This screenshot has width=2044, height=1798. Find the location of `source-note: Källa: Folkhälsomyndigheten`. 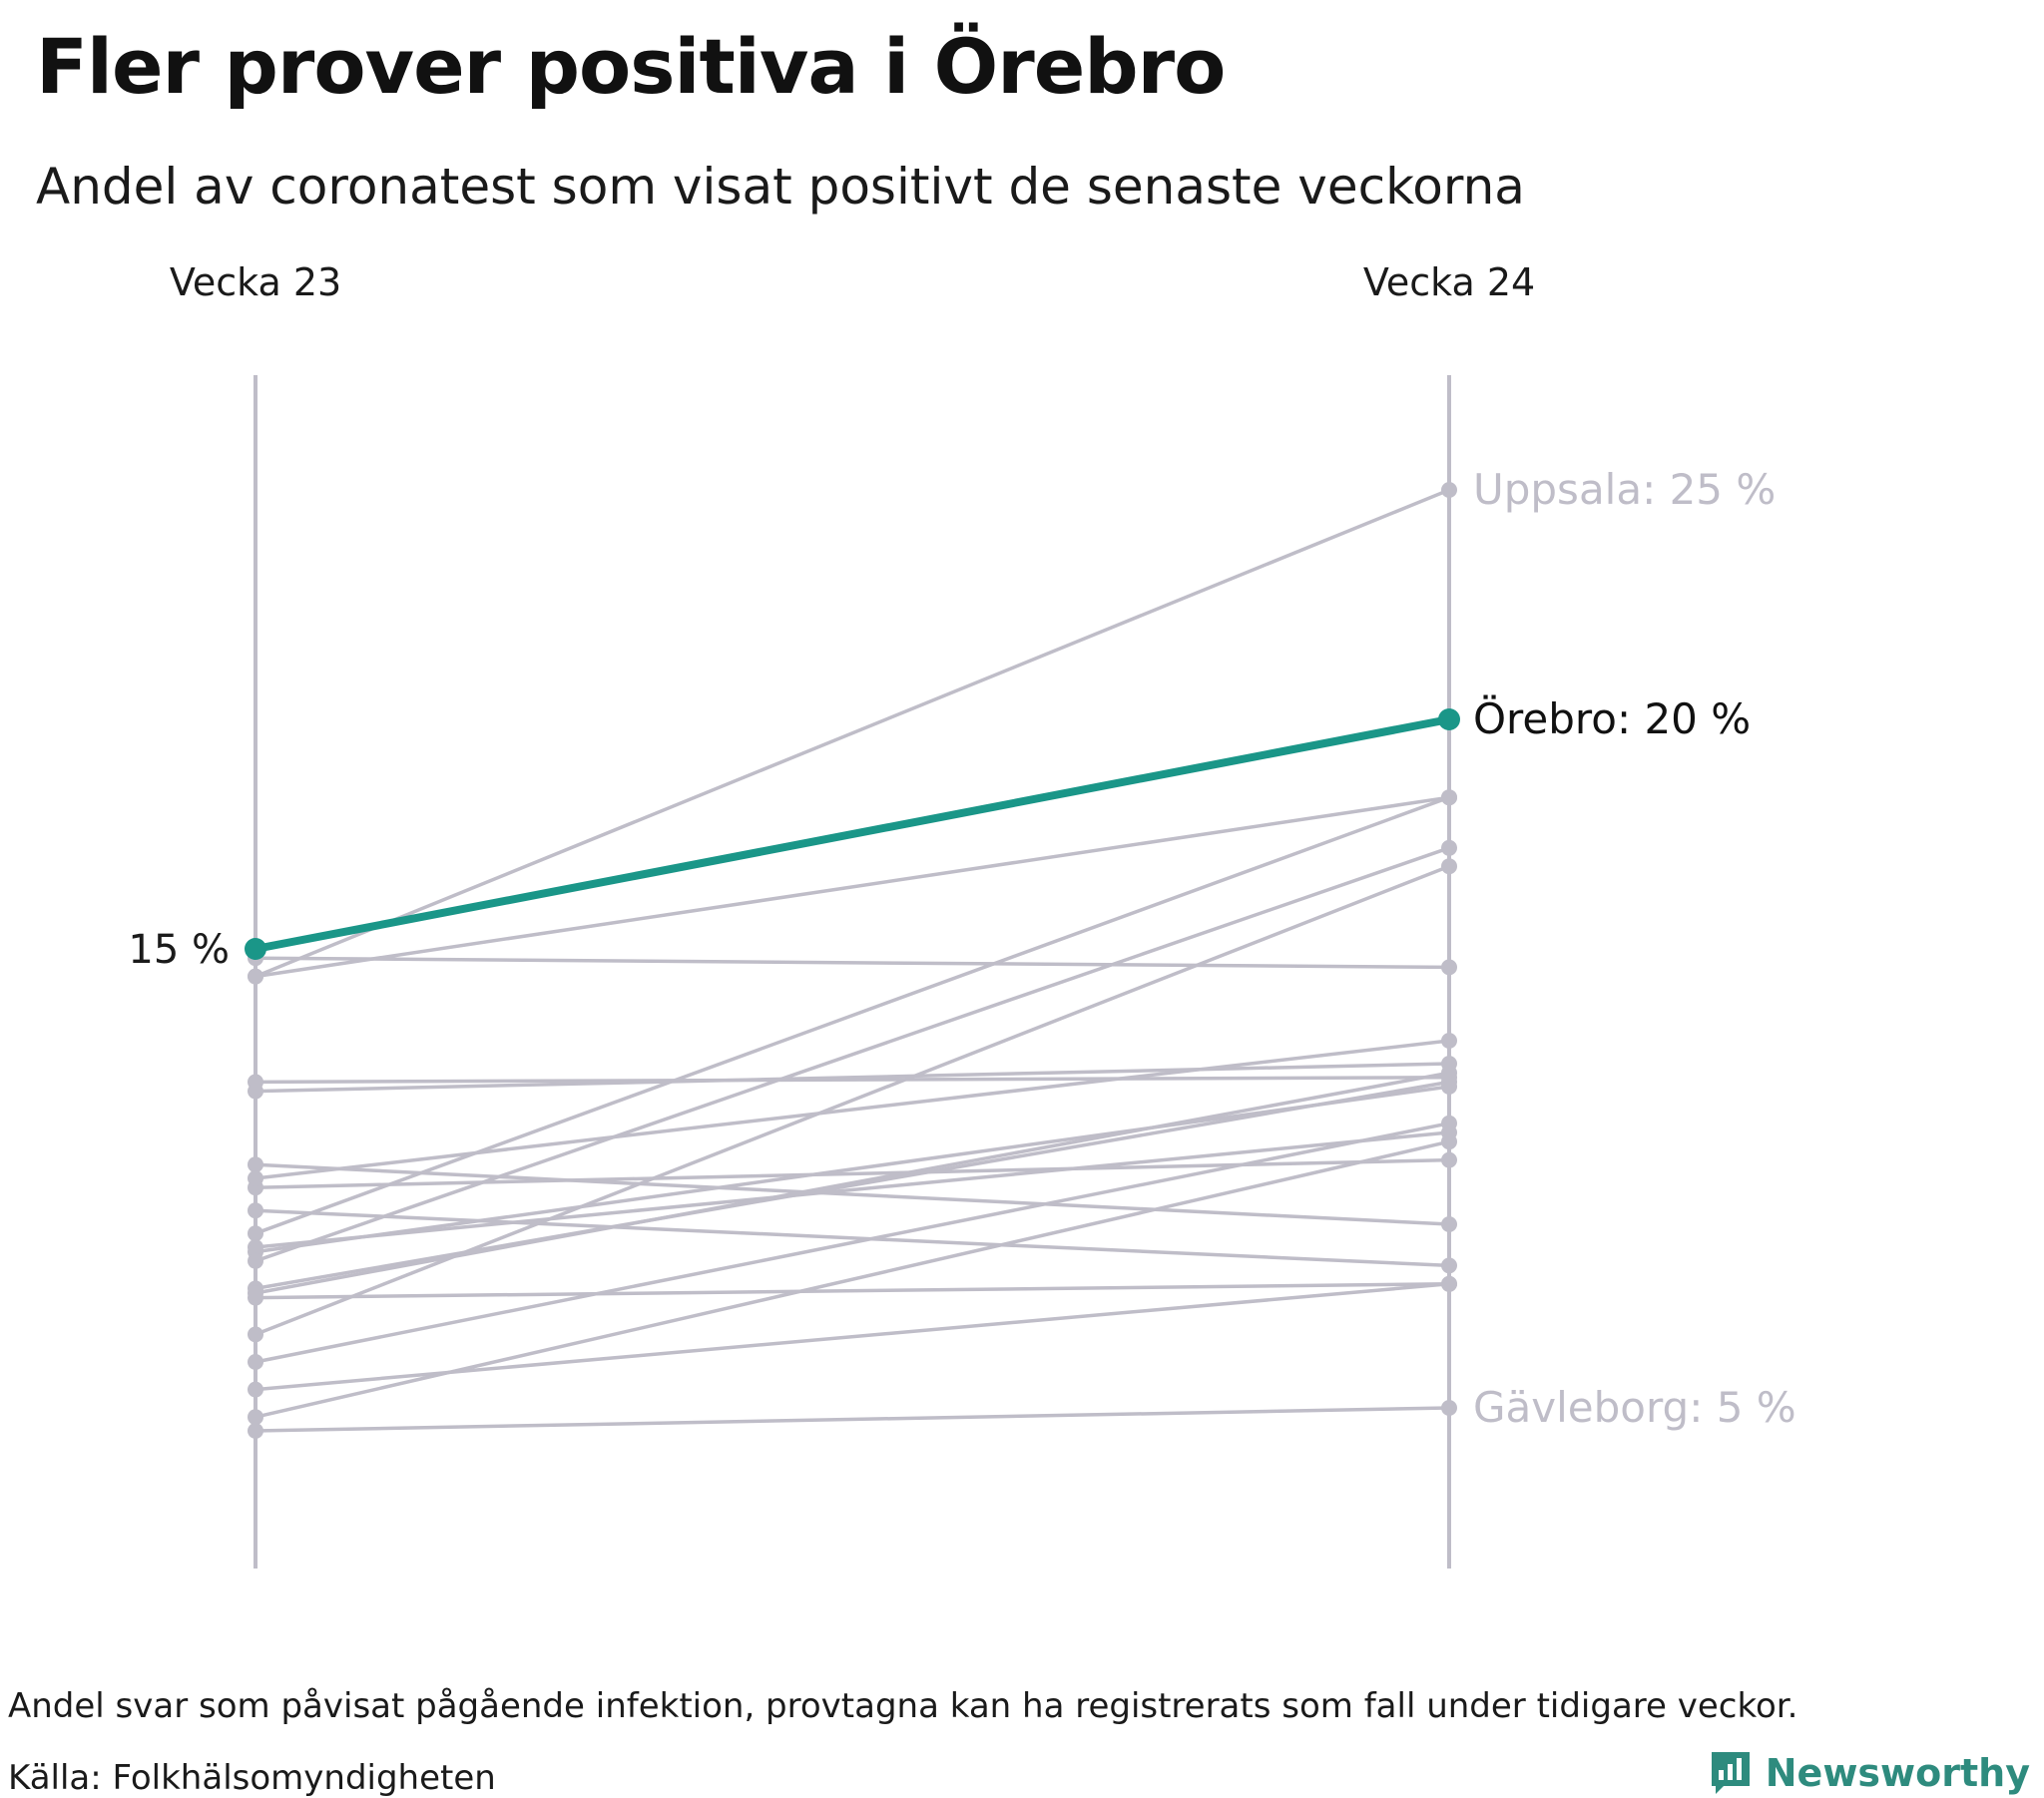

source-note: Källa: Folkhälsomyndigheten is located at coordinates (252, 1778).